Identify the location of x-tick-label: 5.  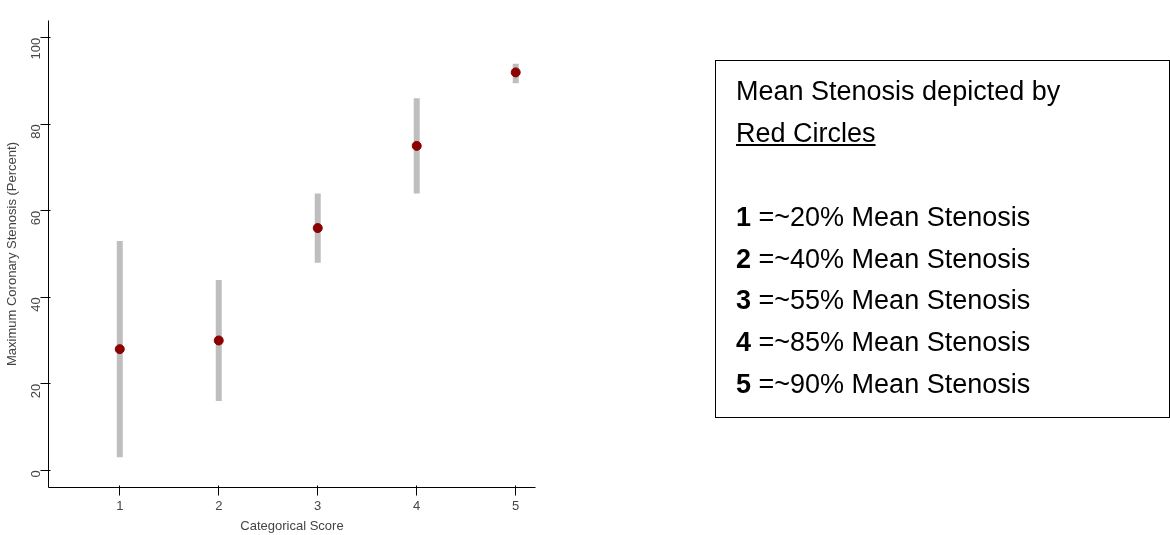
(516, 505).